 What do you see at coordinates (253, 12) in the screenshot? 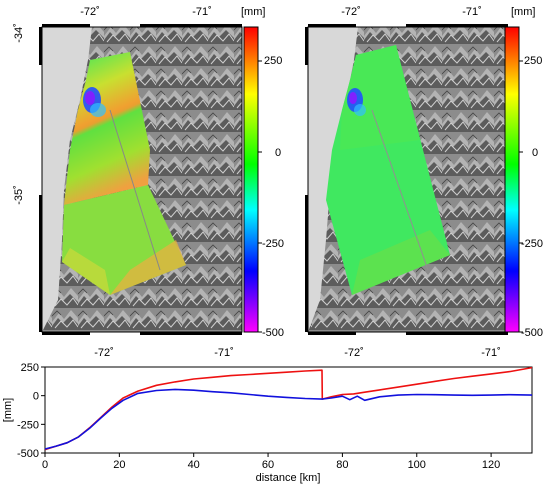
I see `left-colorbar-unit: [mm]` at bounding box center [253, 12].